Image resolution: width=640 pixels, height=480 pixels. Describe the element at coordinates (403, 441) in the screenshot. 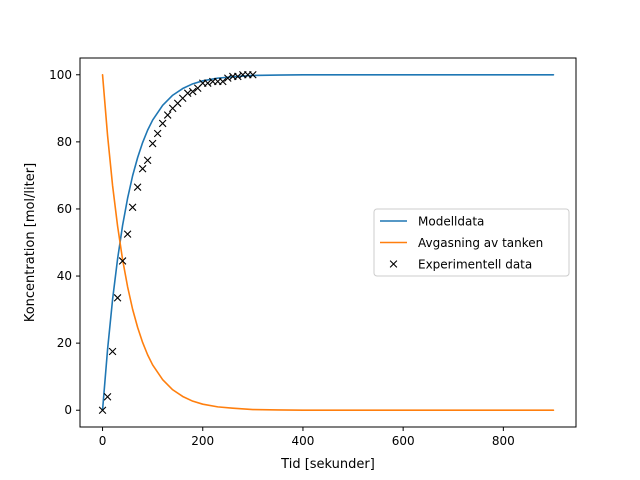

I see `x-tick-label: 600` at that location.